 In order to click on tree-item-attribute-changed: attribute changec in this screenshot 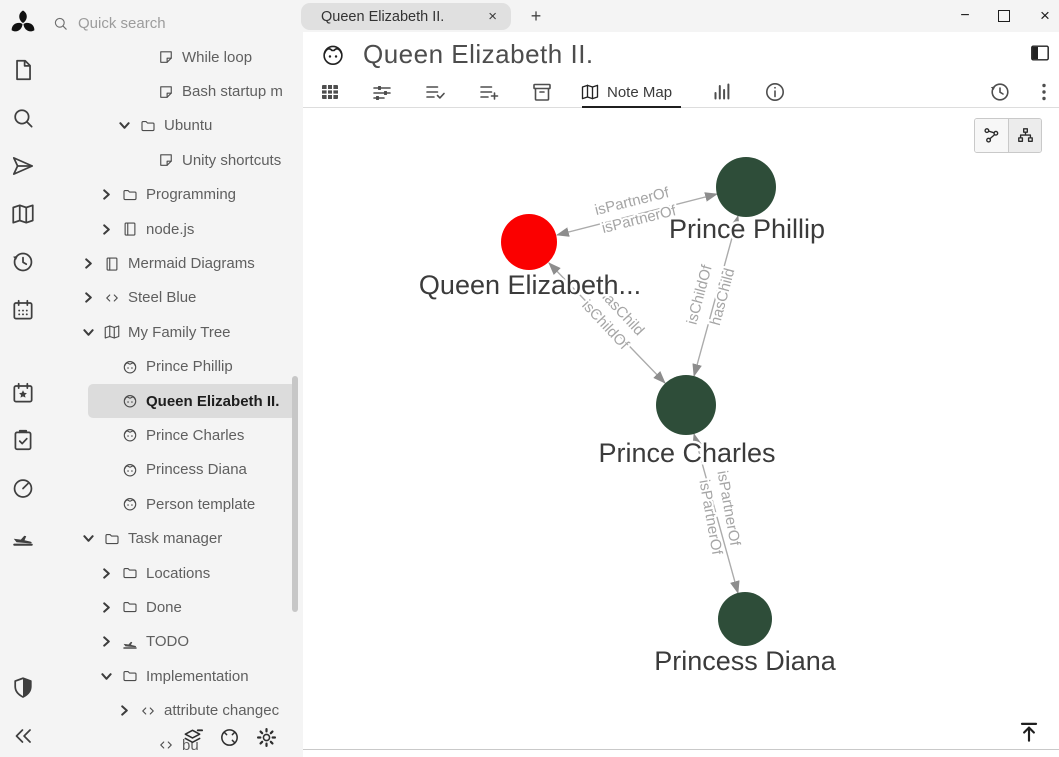, I will do `click(171, 710)`.